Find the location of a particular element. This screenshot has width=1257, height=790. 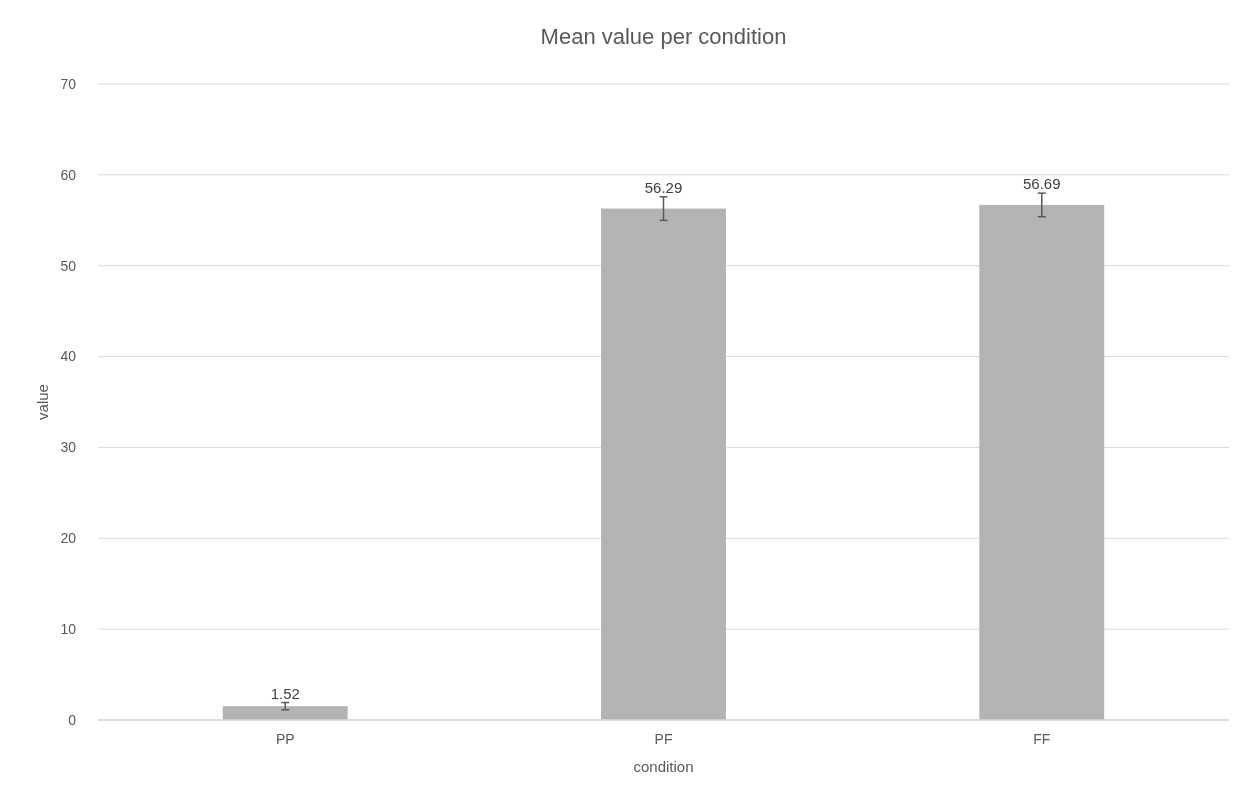

x-axis-title: condition is located at coordinates (663, 766).